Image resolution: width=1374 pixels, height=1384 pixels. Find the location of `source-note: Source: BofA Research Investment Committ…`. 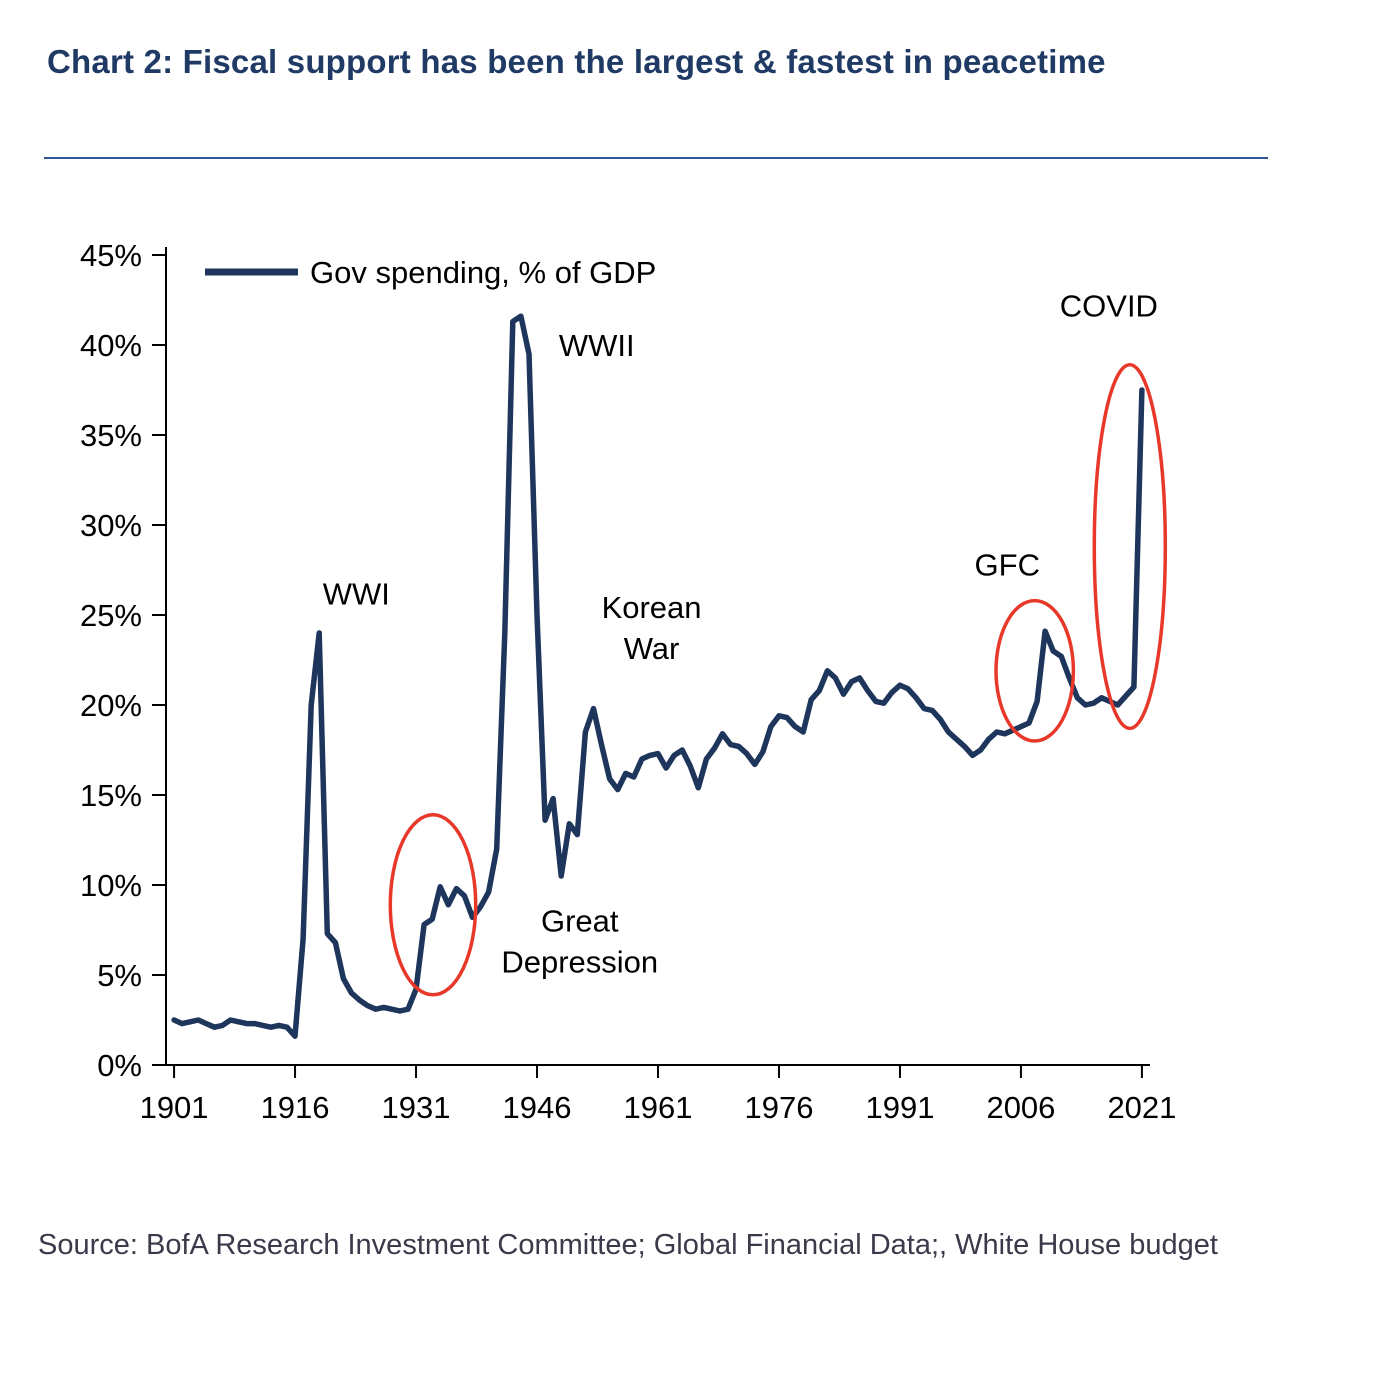

source-note: Source: BofA Research Investment Committ… is located at coordinates (628, 1245).